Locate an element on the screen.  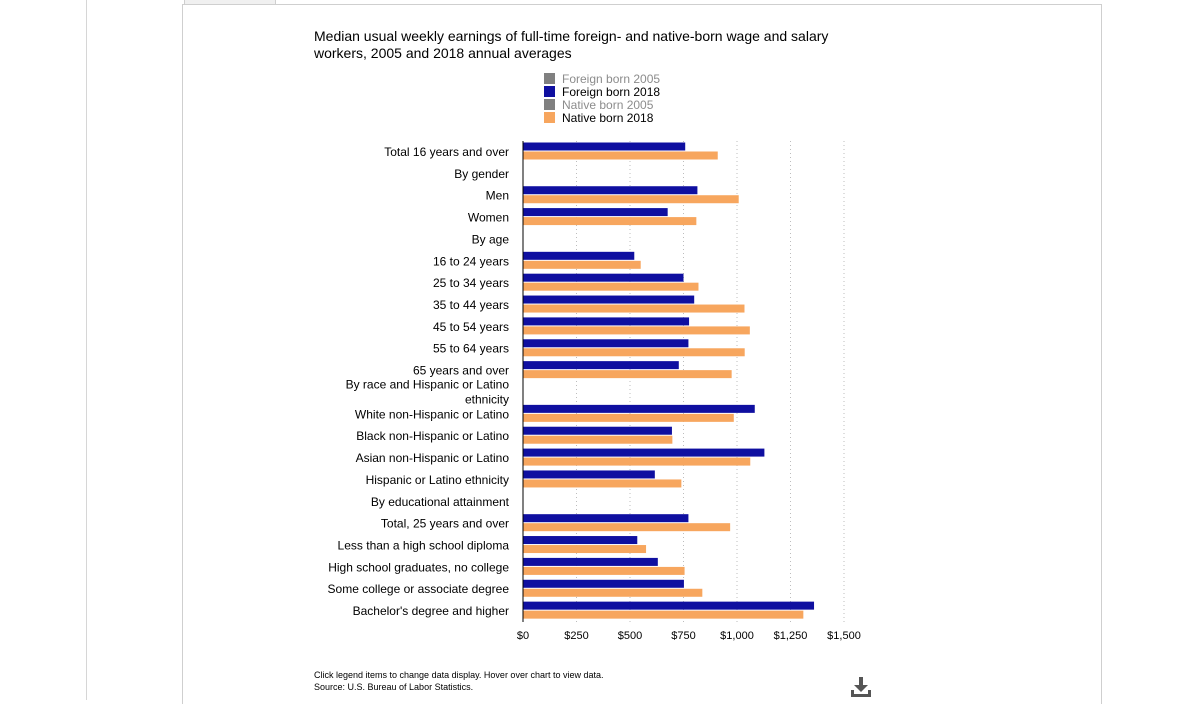
category-label: ethnicity is located at coordinates (487, 399).